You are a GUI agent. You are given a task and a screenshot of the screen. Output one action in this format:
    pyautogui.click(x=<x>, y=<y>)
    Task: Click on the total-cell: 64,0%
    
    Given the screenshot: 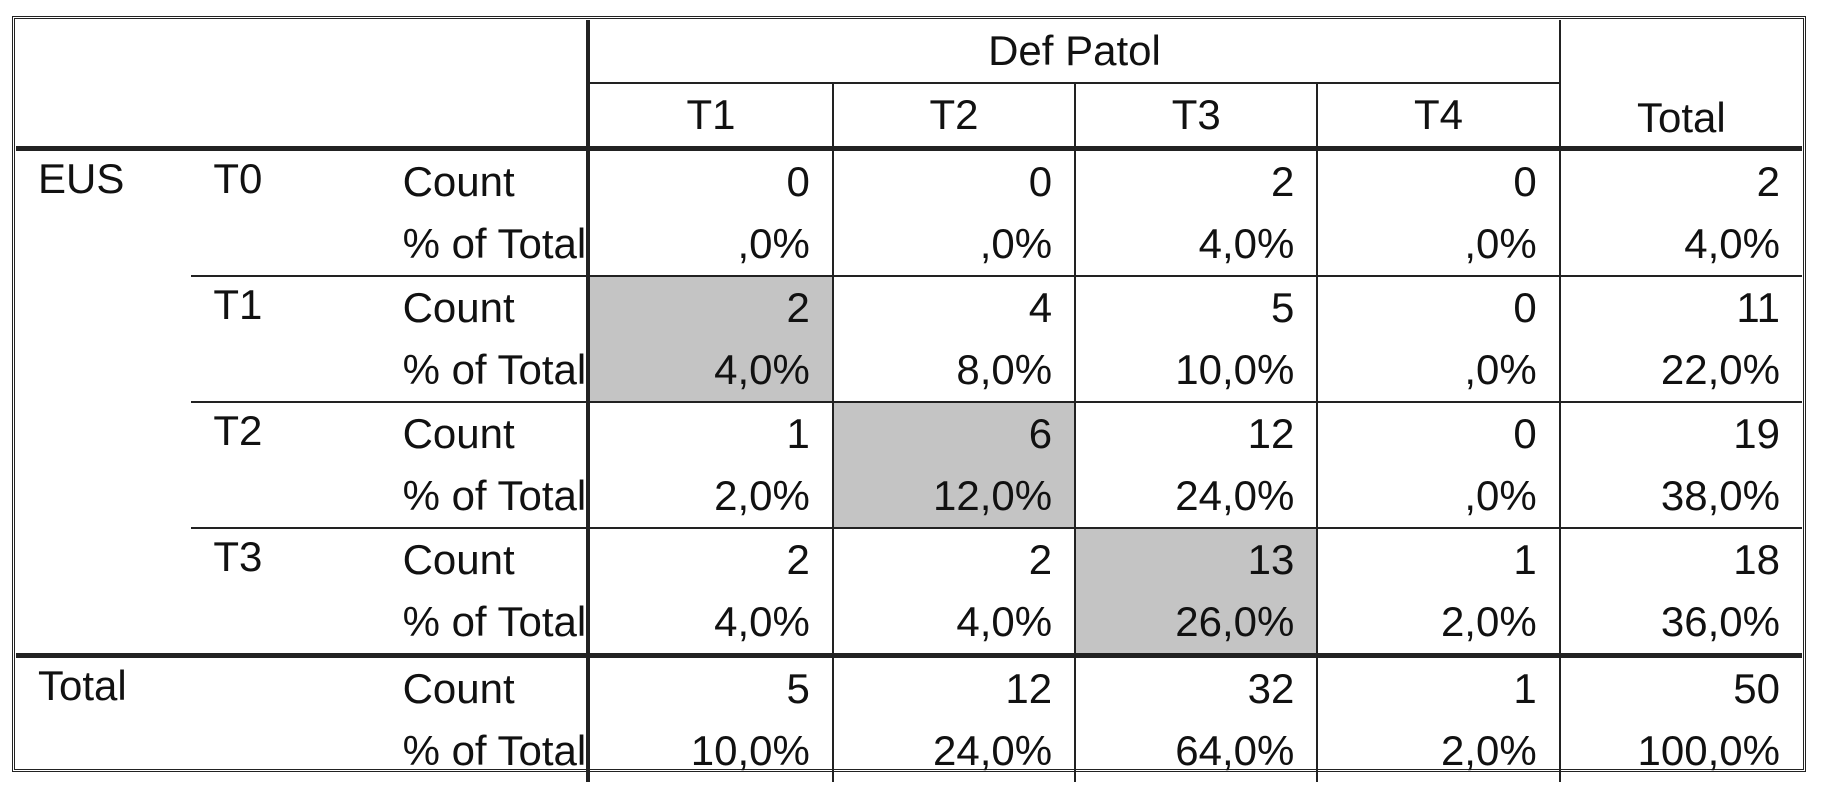 What is the action you would take?
    pyautogui.click(x=1196, y=751)
    